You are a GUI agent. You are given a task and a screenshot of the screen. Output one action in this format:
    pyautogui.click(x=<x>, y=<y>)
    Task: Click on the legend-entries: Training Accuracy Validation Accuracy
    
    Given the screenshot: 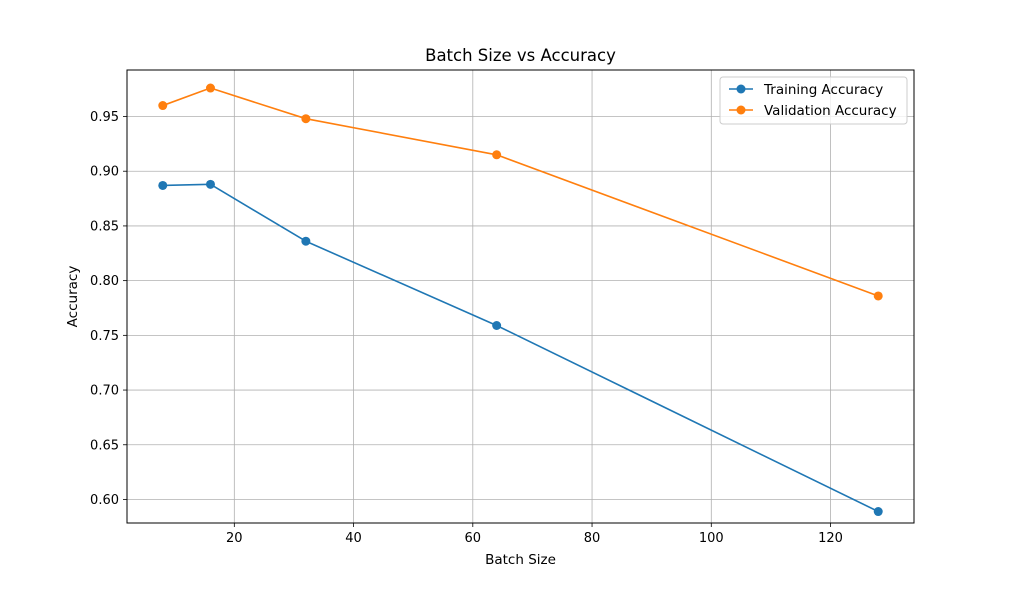 What is the action you would take?
    pyautogui.click(x=813, y=100)
    